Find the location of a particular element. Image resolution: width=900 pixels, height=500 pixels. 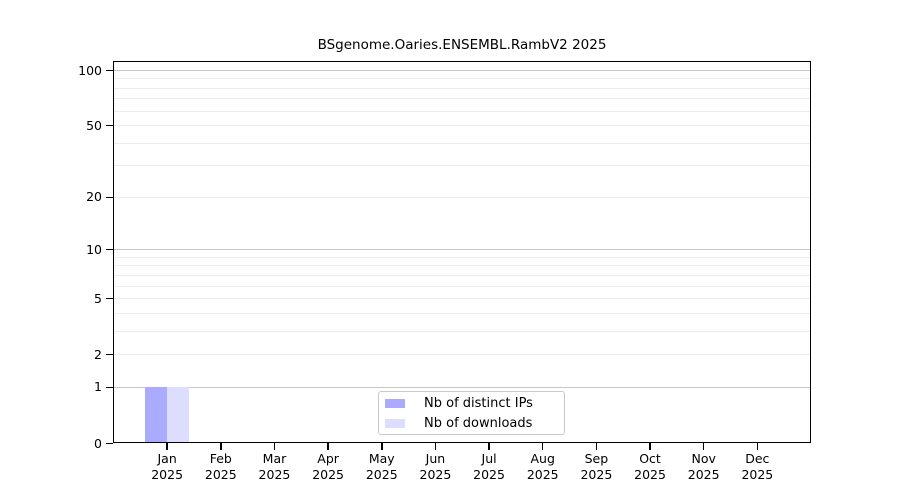

y-tick-label: 20 is located at coordinates (94, 197).